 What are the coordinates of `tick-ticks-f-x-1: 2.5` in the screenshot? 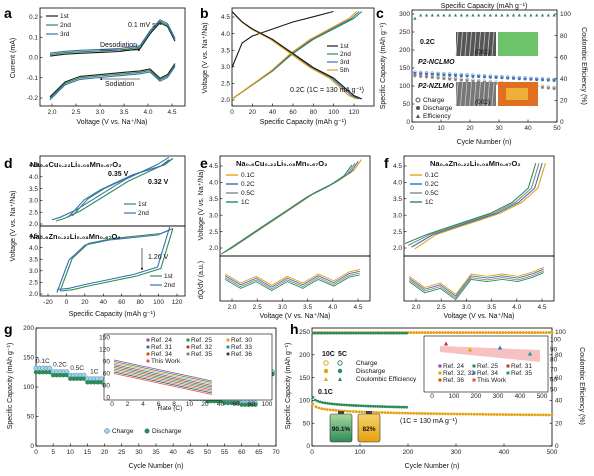 It's located at (441, 307).